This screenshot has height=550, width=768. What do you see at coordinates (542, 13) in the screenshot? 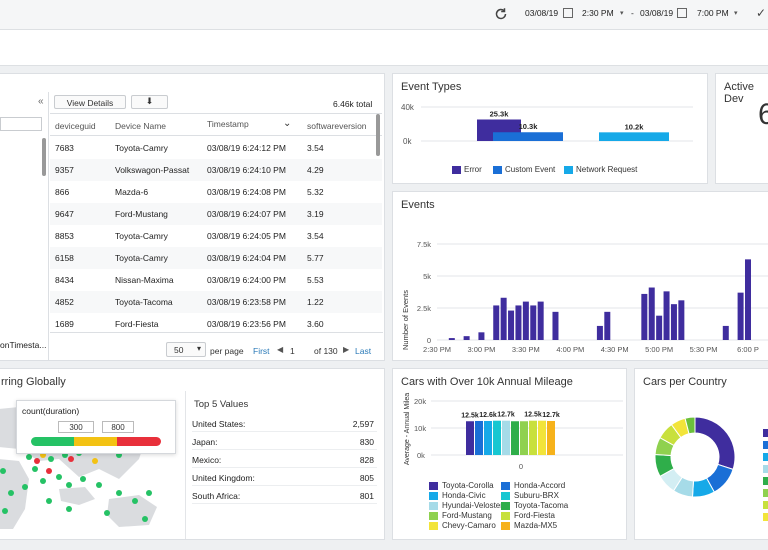
I see `start-date: 03/08/19` at bounding box center [542, 13].